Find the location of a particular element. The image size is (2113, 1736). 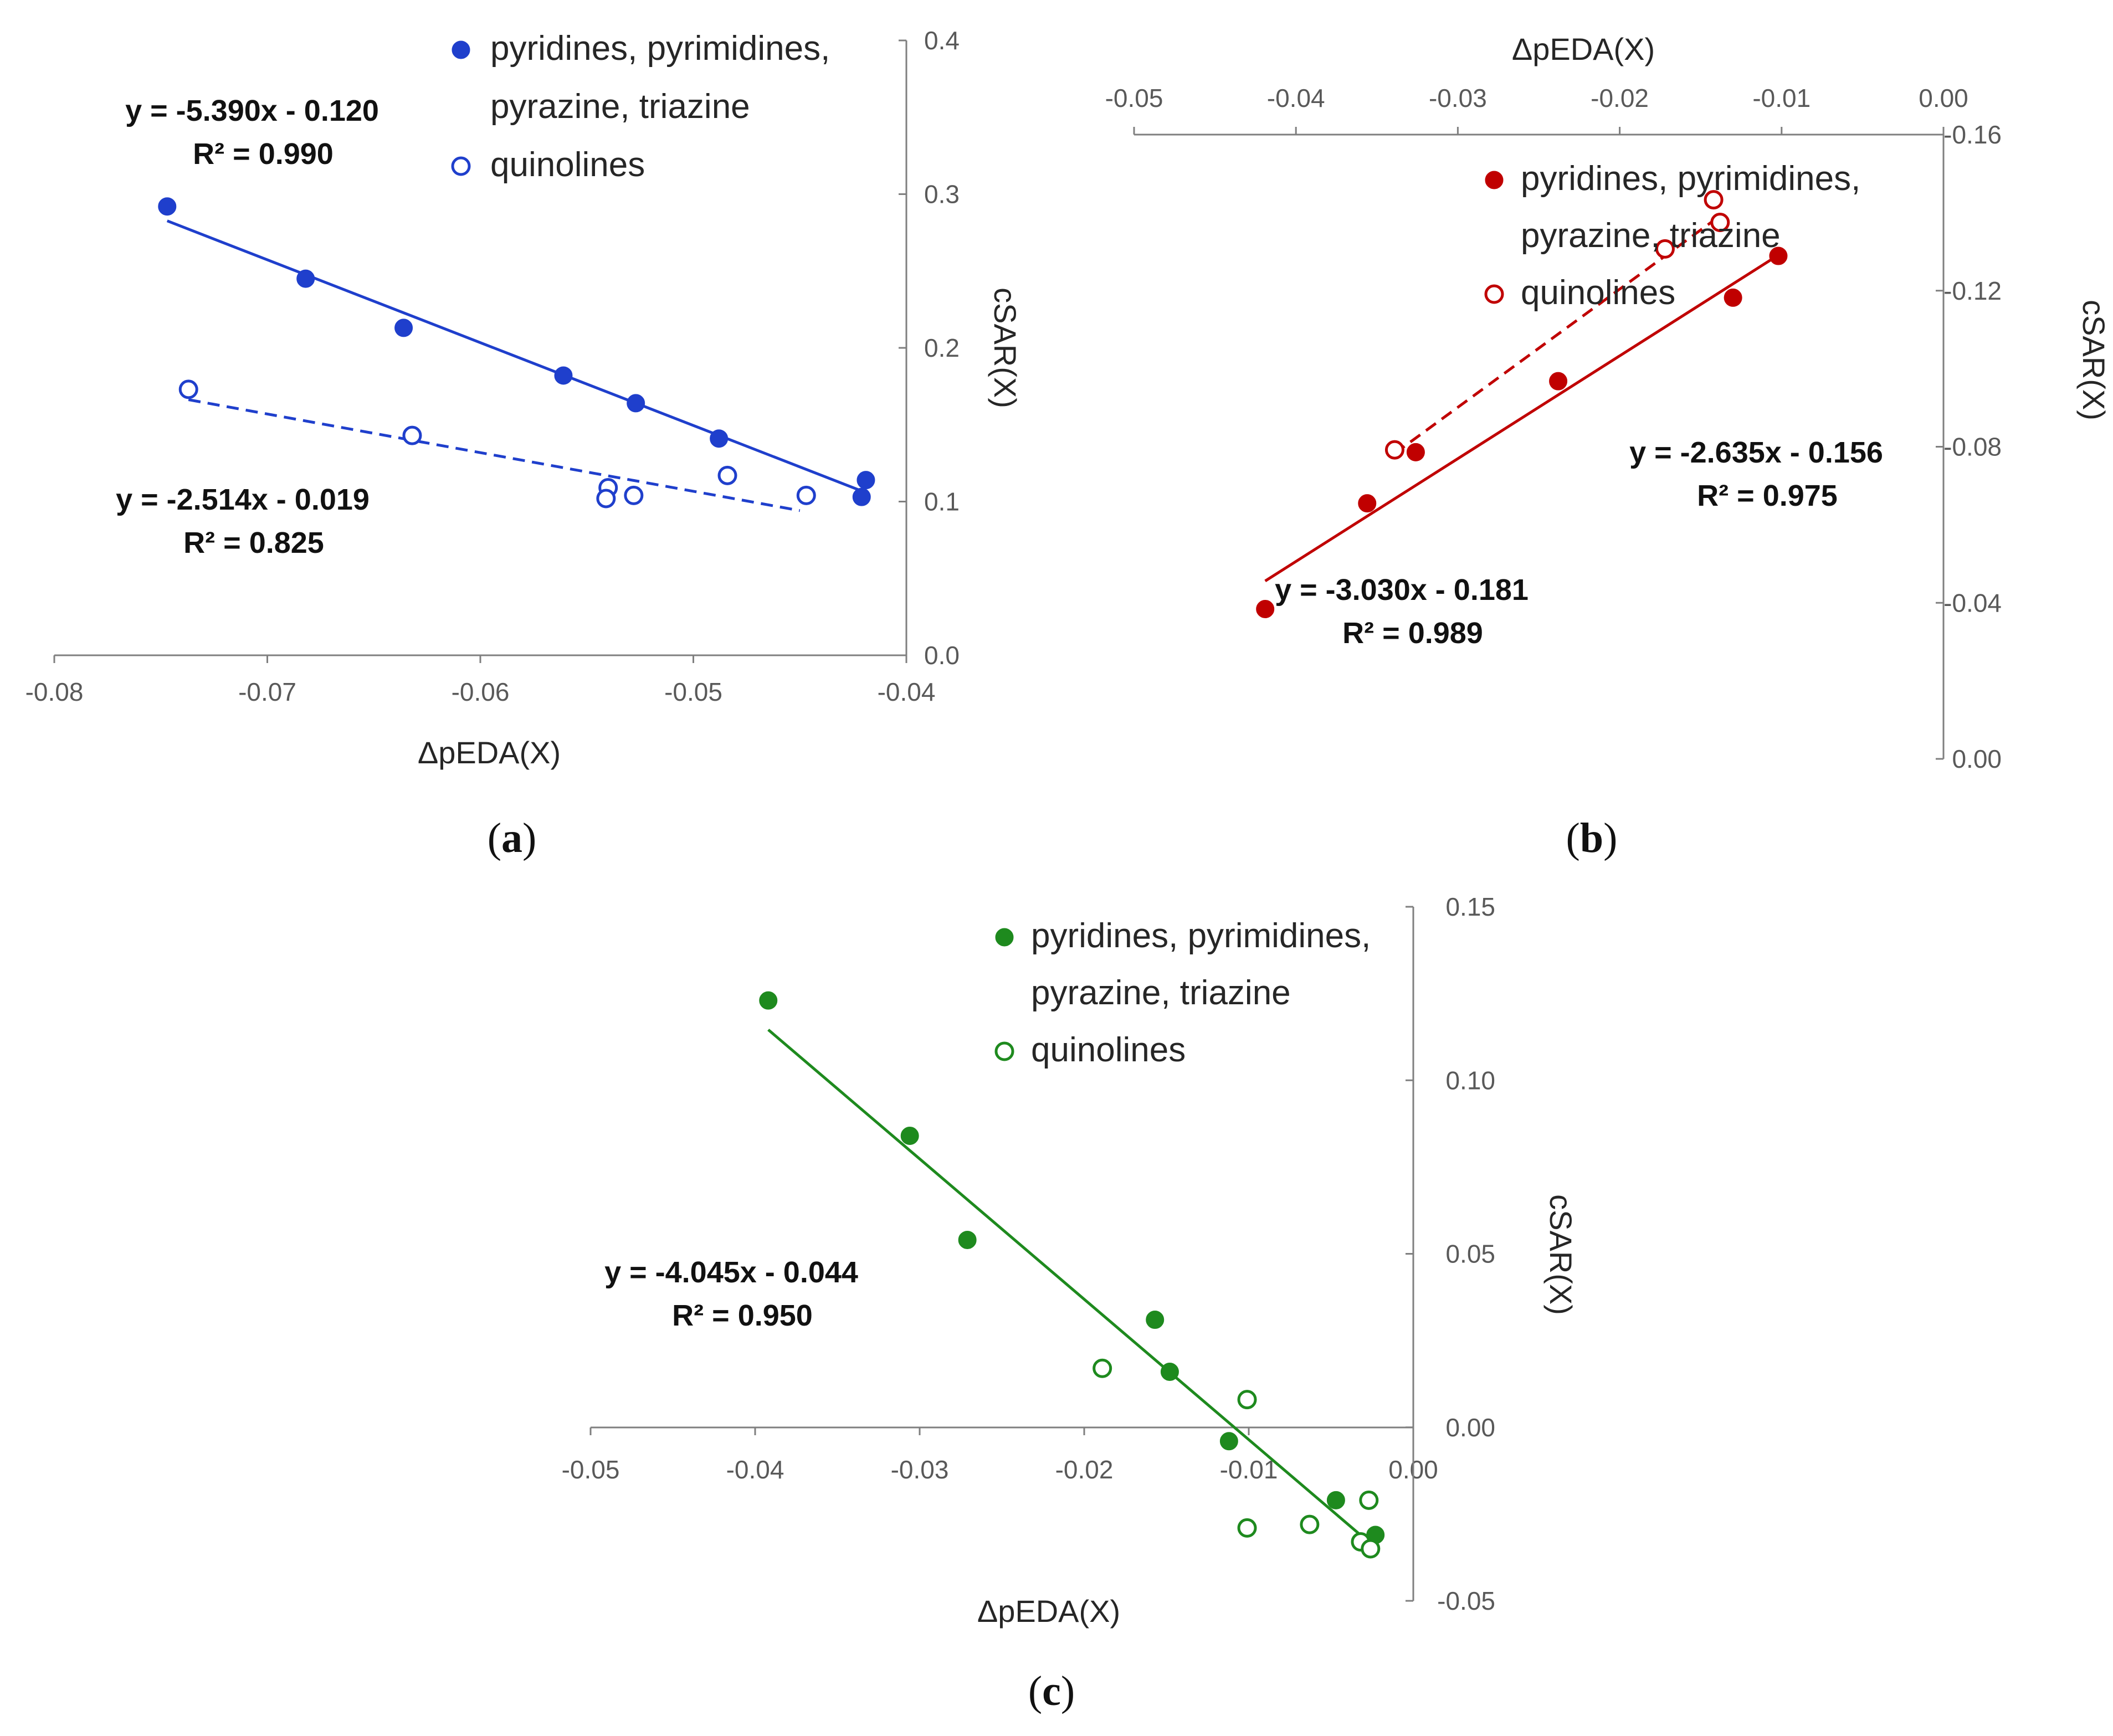

panel-caption: (c) is located at coordinates (1051, 1691).